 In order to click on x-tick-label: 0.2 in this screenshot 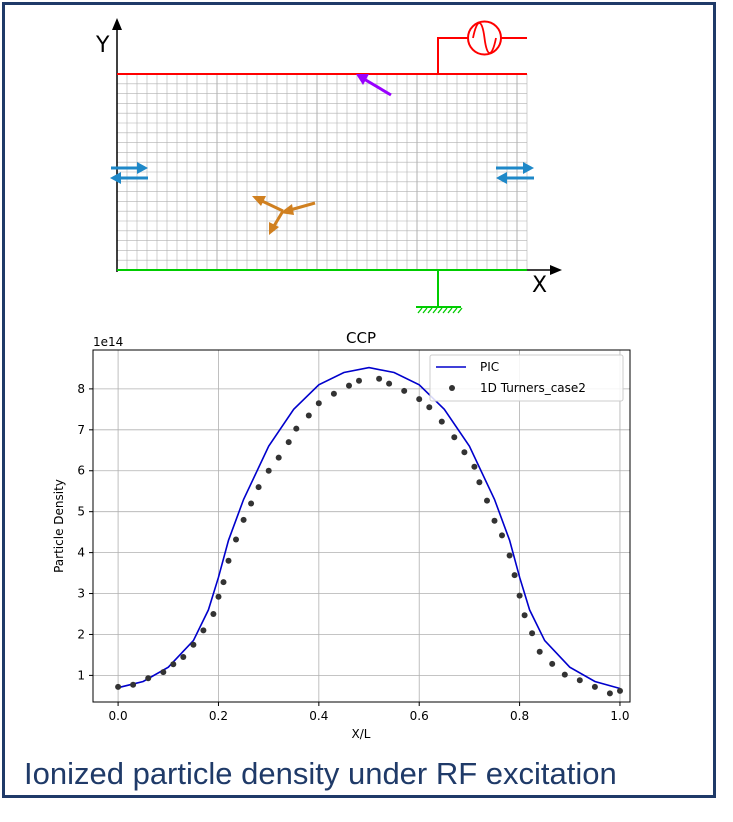, I will do `click(218, 716)`.